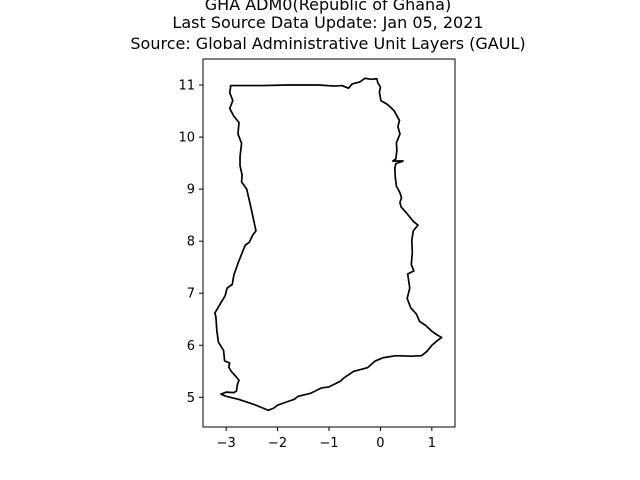  Describe the element at coordinates (186, 138) in the screenshot. I see `y-tick-label: 10` at that location.